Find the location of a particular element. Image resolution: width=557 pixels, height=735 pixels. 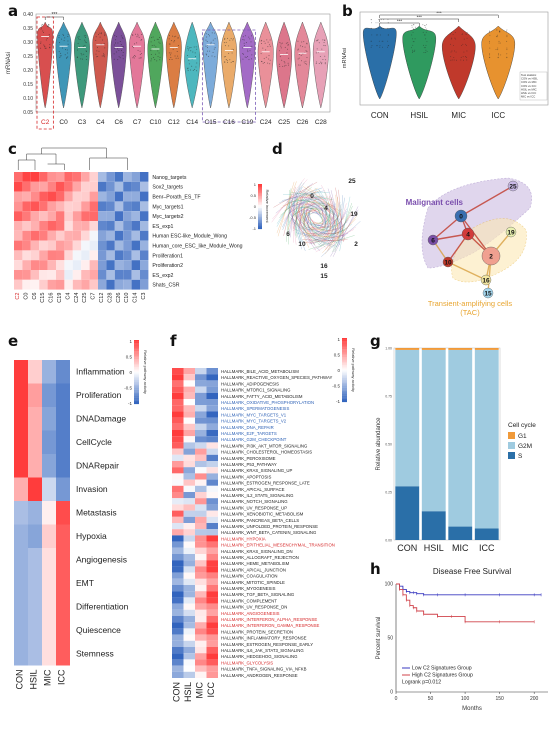

row-label-e: Inflammation is located at coordinates (100, 372).